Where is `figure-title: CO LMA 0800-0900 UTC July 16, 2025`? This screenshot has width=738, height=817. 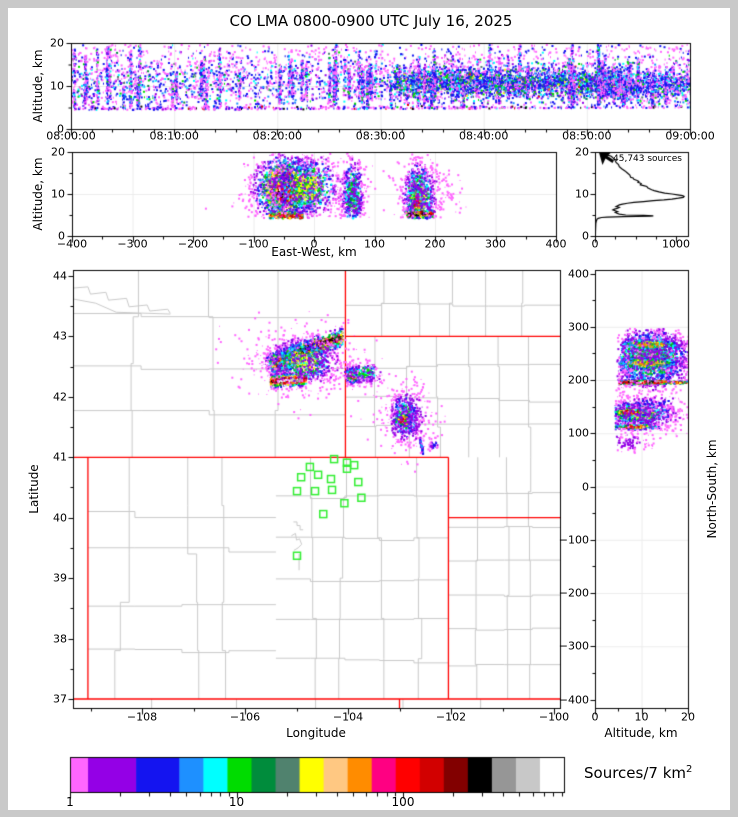 figure-title: CO LMA 0800-0900 UTC July 16, 2025 is located at coordinates (371, 21).